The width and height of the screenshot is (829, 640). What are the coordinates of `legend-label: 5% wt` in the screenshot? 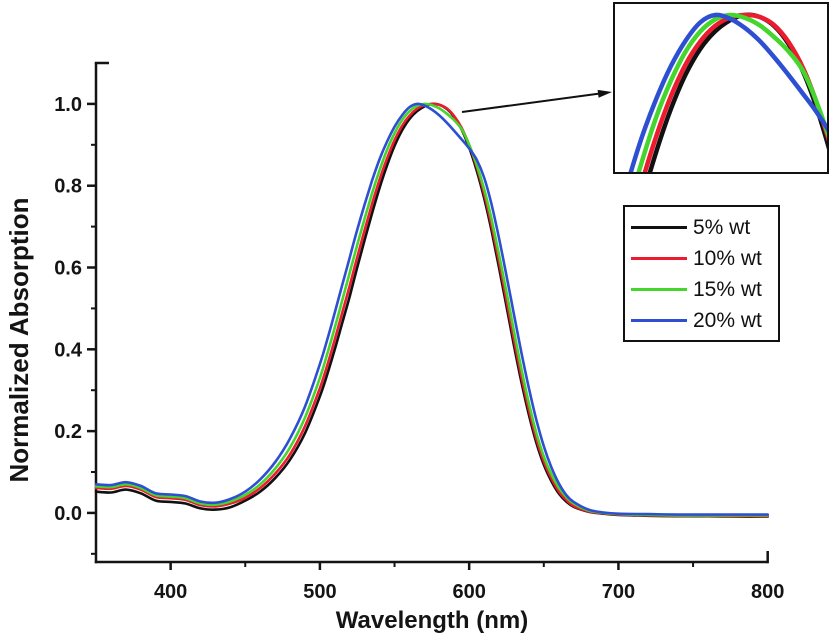 It's located at (722, 227).